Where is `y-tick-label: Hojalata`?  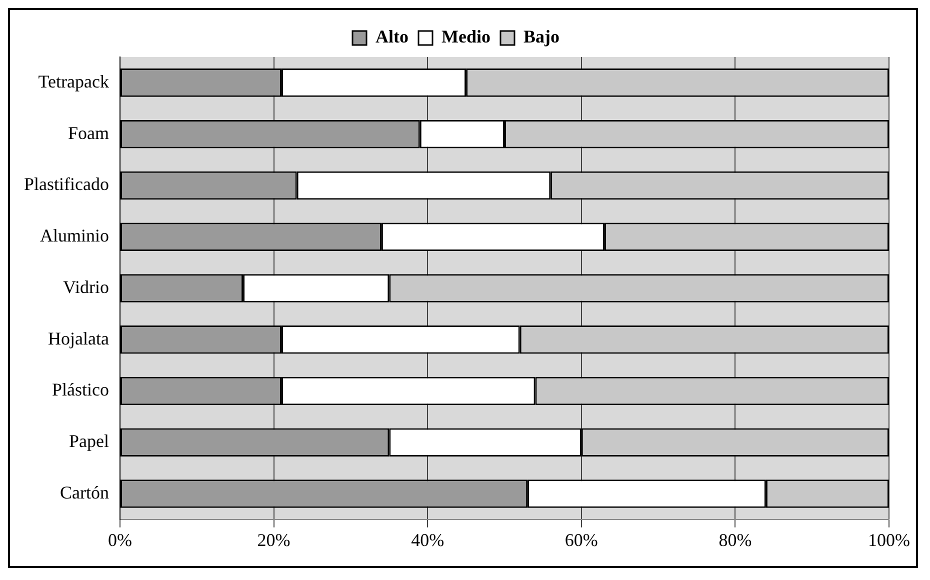
y-tick-label: Hojalata is located at coordinates (78, 338).